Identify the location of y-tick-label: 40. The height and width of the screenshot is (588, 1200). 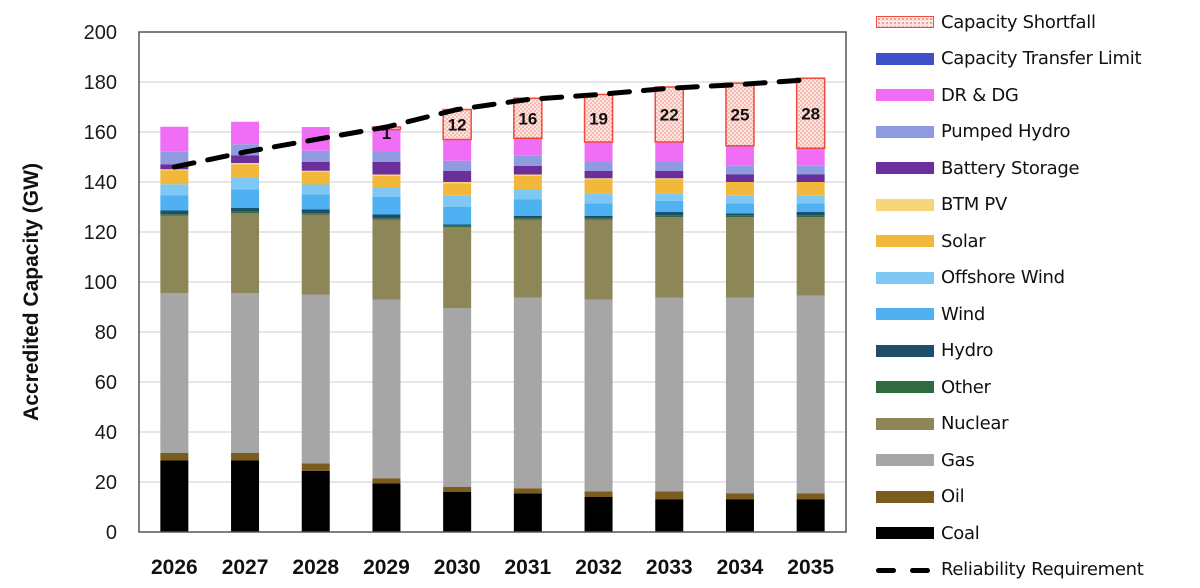
(106, 433).